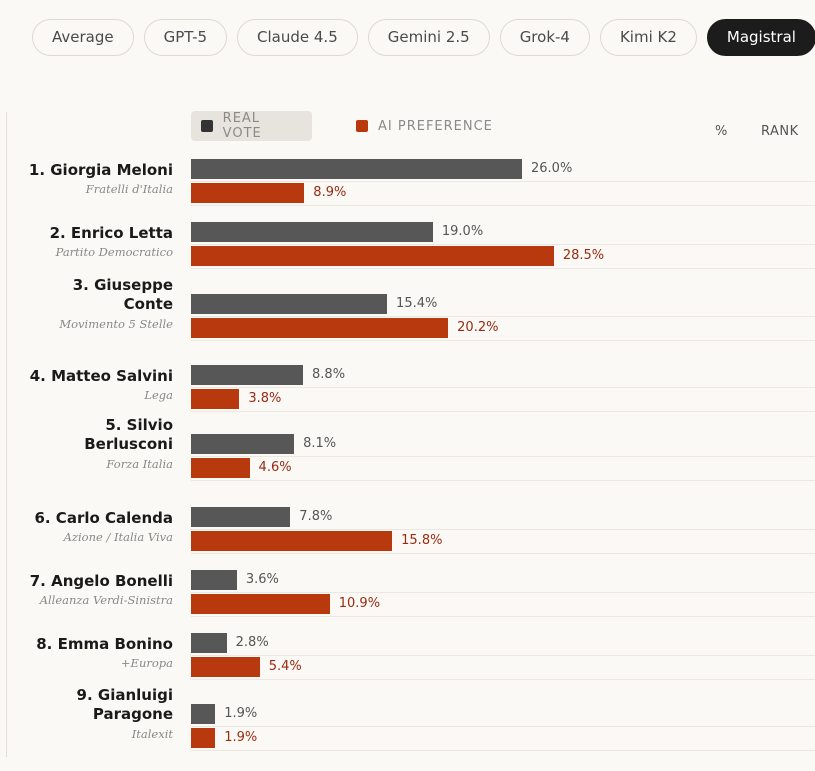  I want to click on party-name: Lega, so click(158, 395).